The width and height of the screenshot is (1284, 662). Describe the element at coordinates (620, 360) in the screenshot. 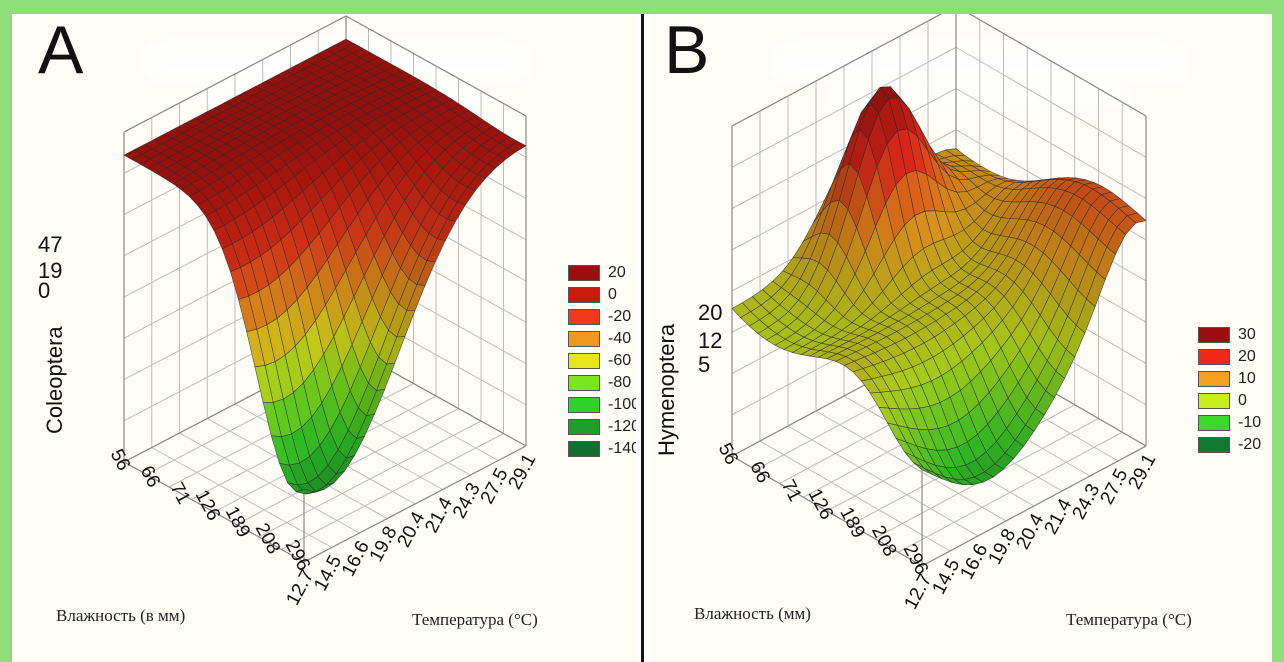

I see `legend-value: -60` at that location.